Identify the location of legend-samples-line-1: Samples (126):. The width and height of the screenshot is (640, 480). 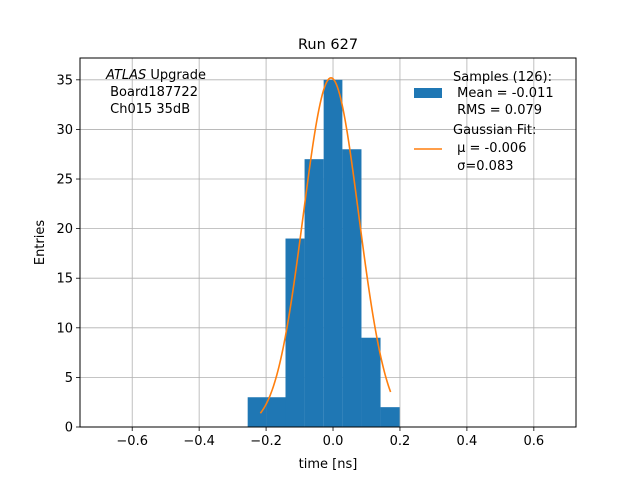
(502, 77).